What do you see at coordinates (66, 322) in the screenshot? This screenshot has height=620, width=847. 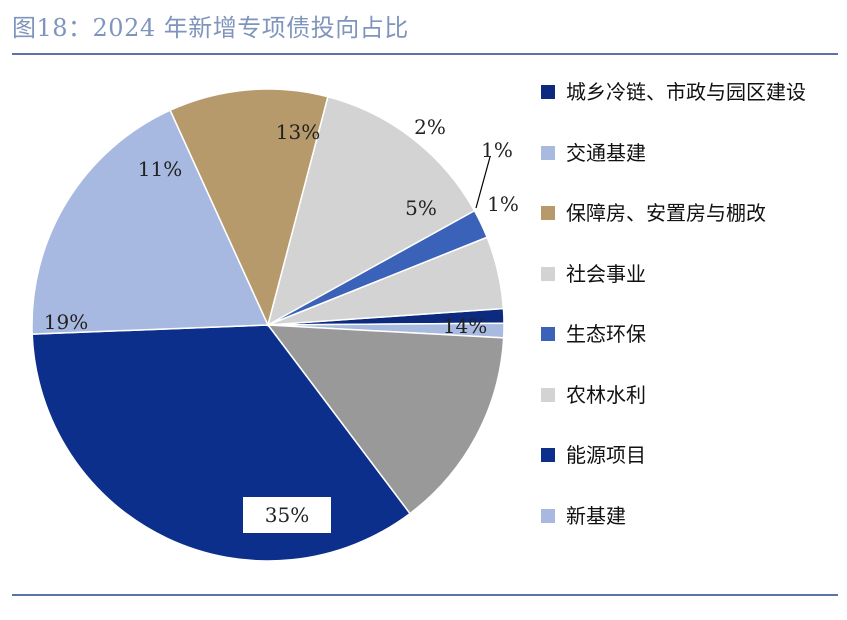 I see `data-label: 19%` at bounding box center [66, 322].